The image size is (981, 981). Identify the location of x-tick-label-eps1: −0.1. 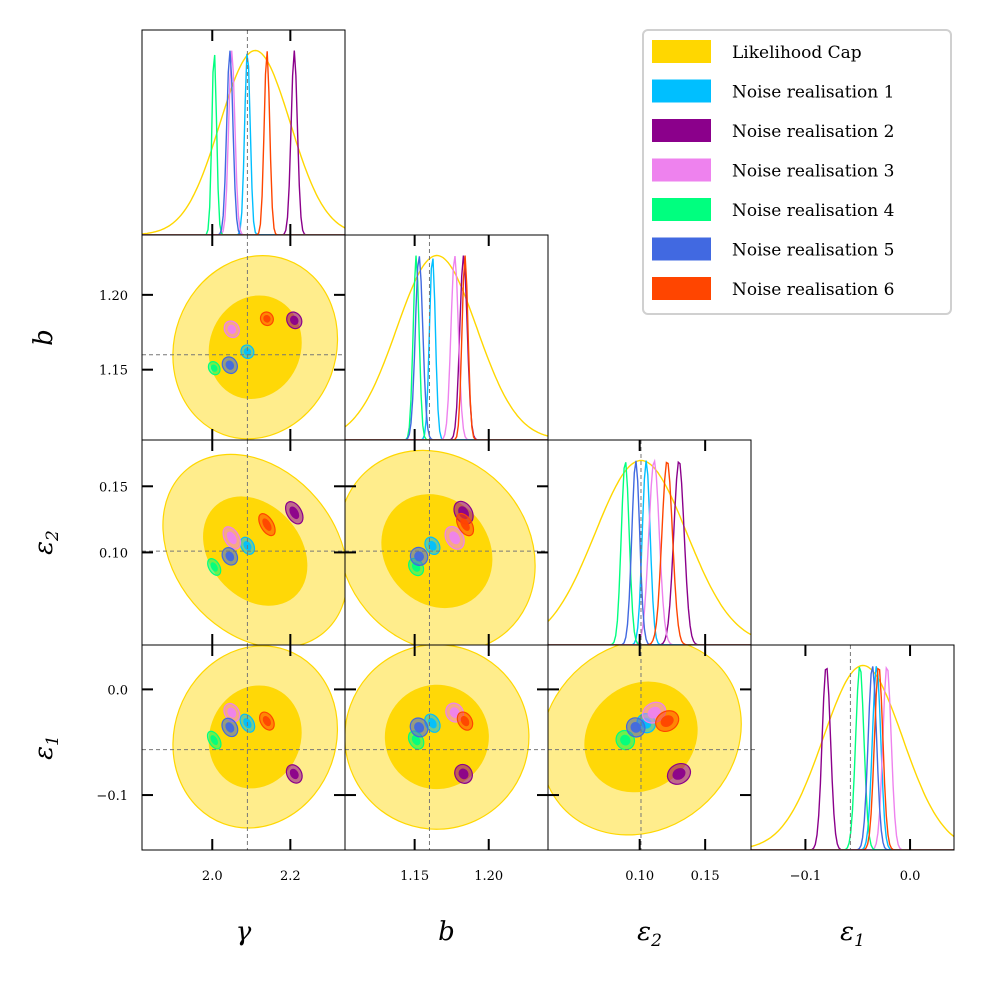
(806, 876).